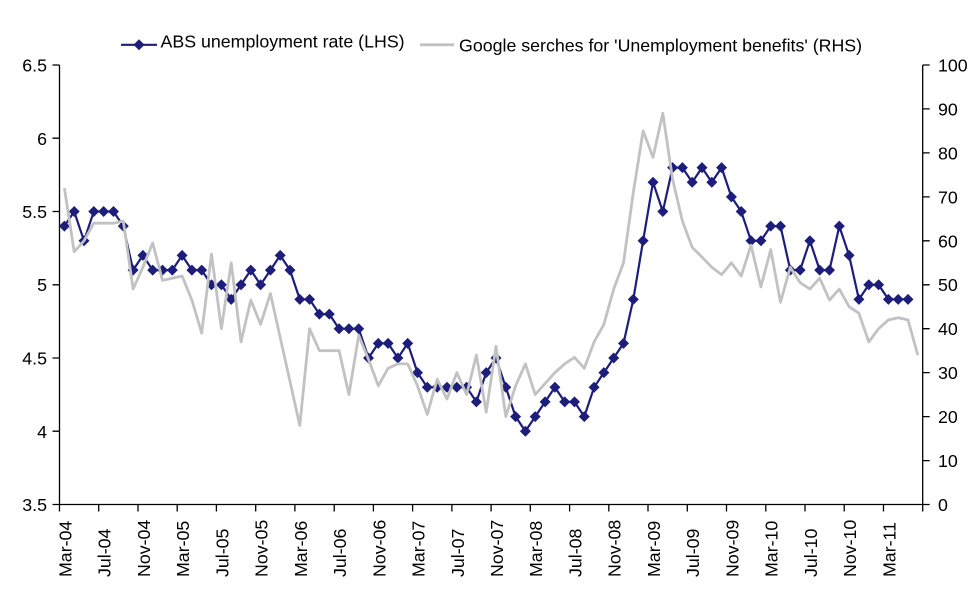 Image resolution: width=977 pixels, height=605 pixels. Describe the element at coordinates (948, 329) in the screenshot. I see `svg-text: 40` at that location.